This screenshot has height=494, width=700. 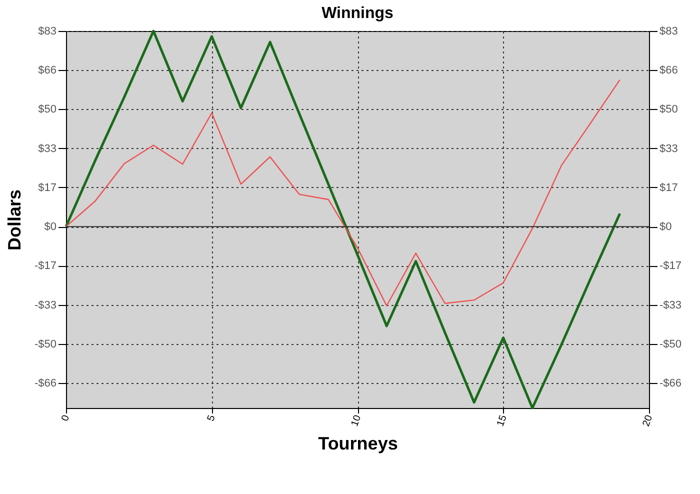 I want to click on y2-tick-label: $66, so click(x=669, y=70).